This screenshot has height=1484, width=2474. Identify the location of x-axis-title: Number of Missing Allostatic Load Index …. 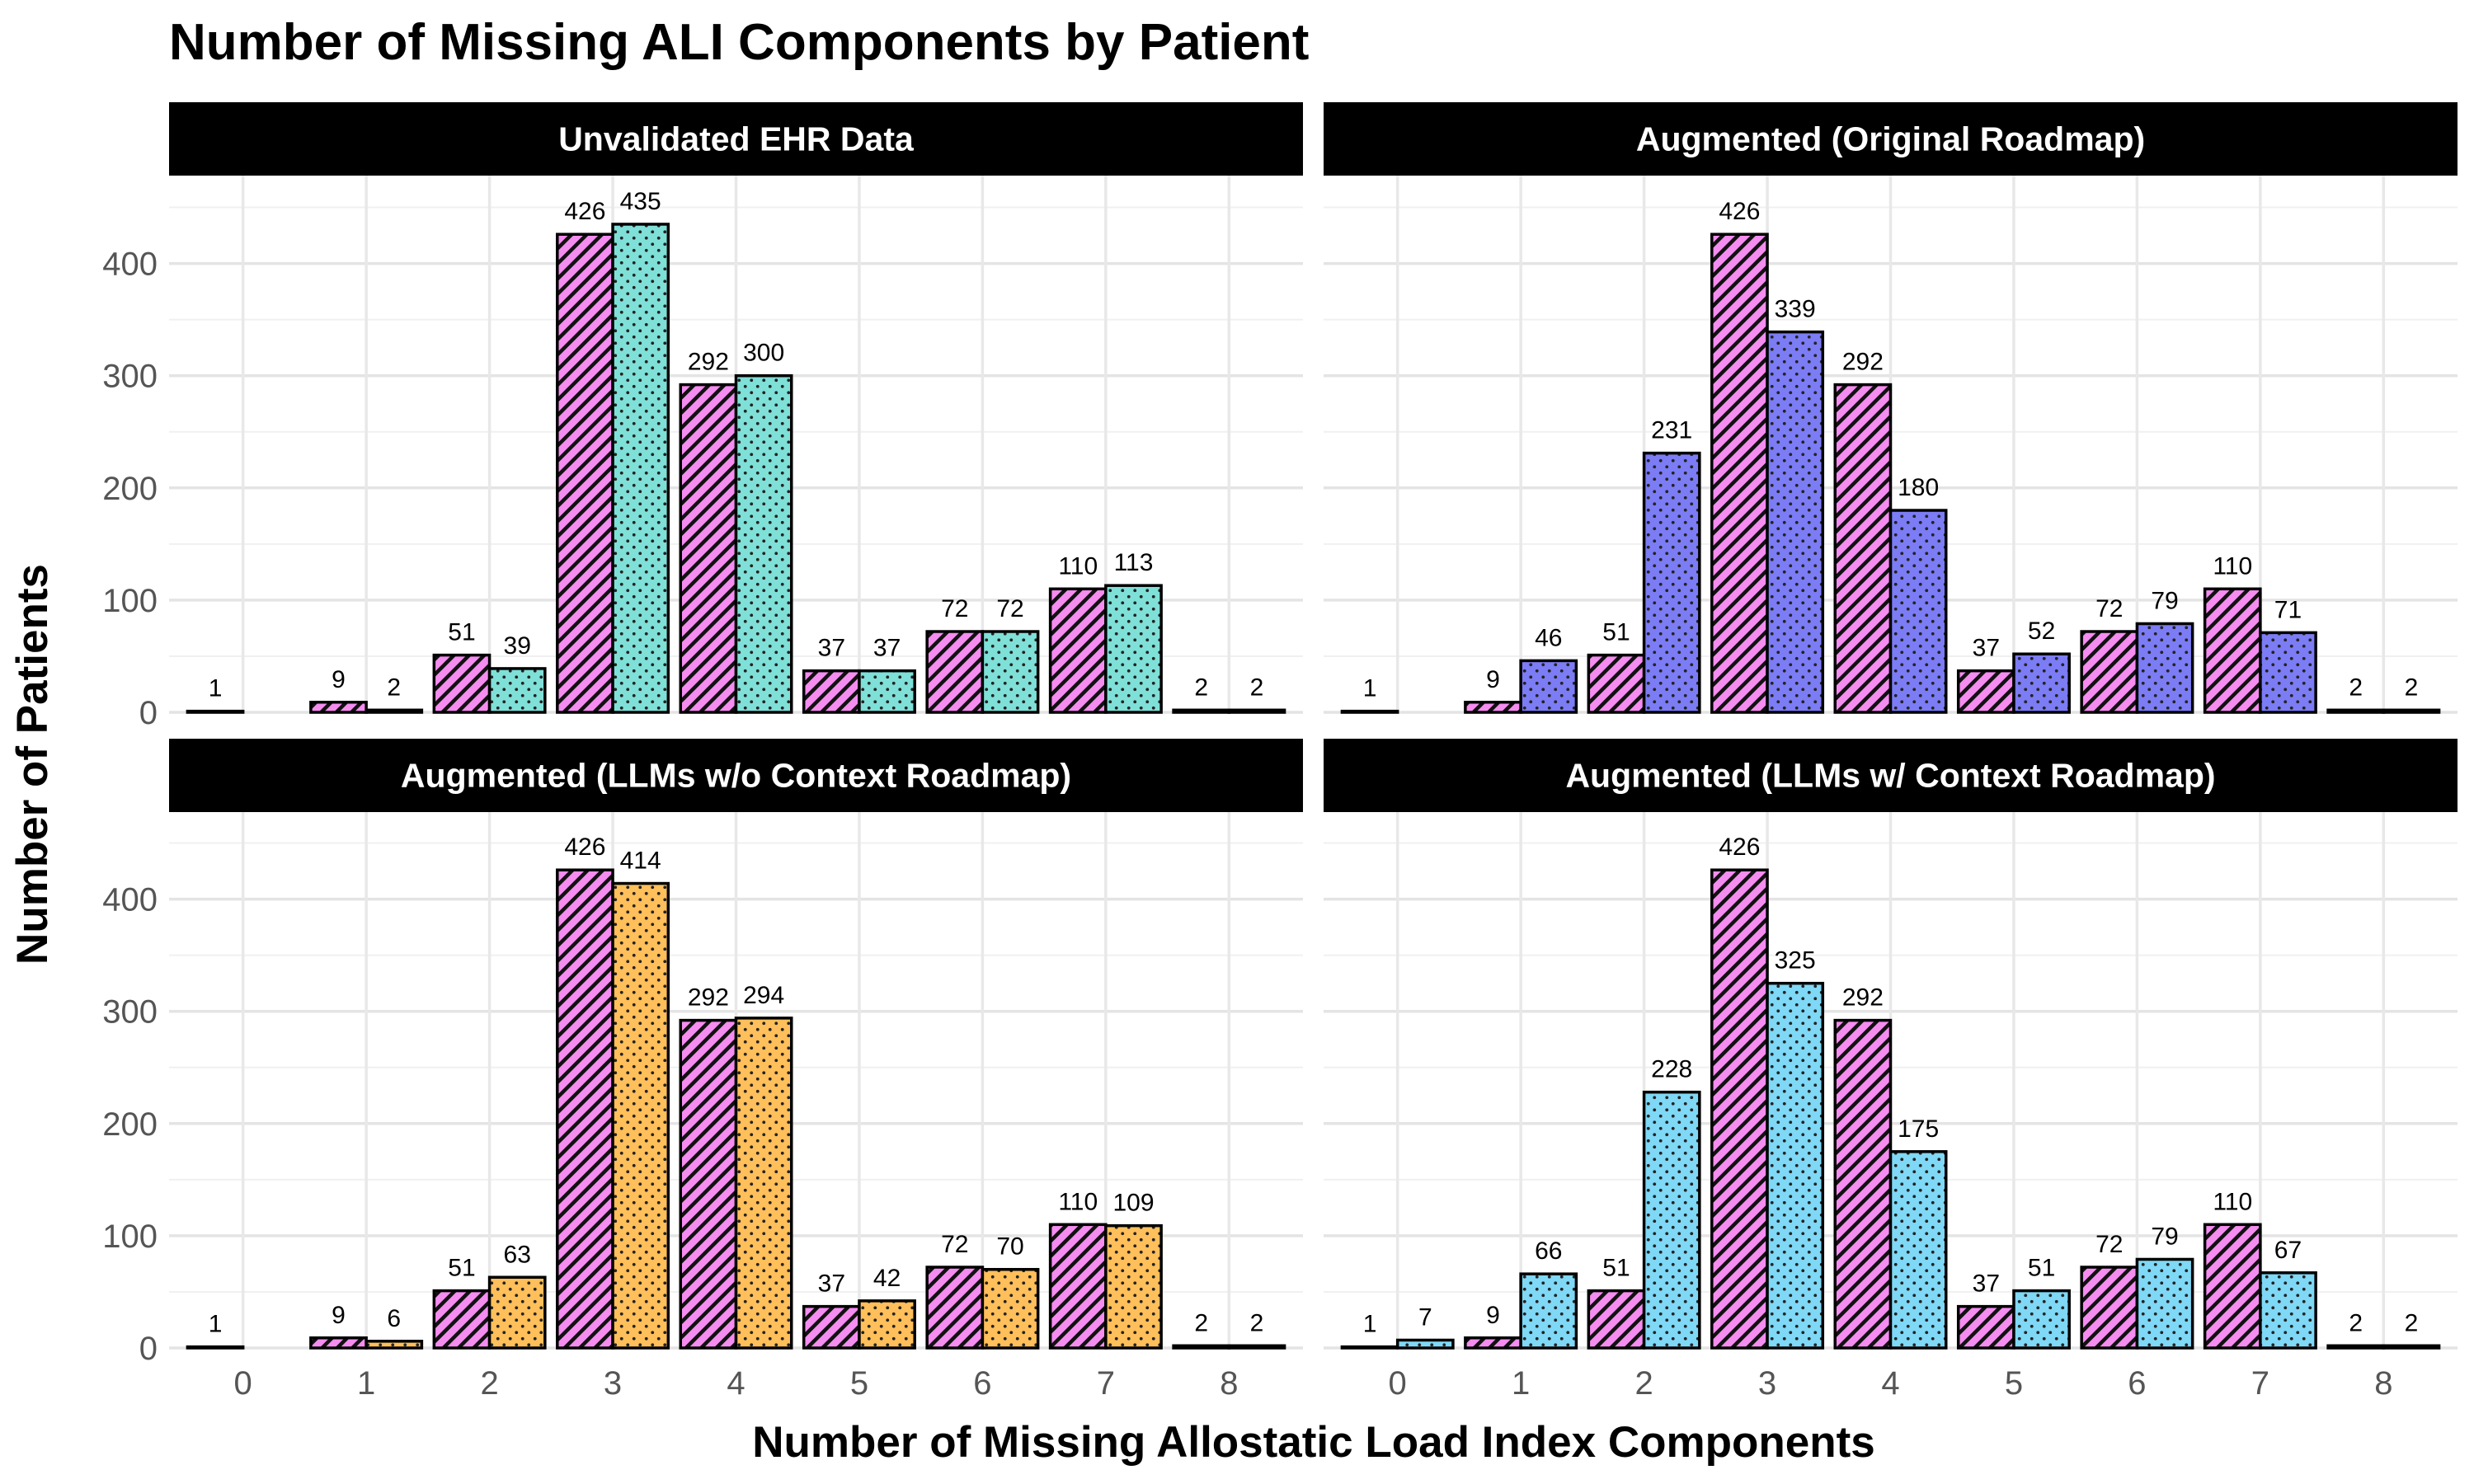
(1313, 1442).